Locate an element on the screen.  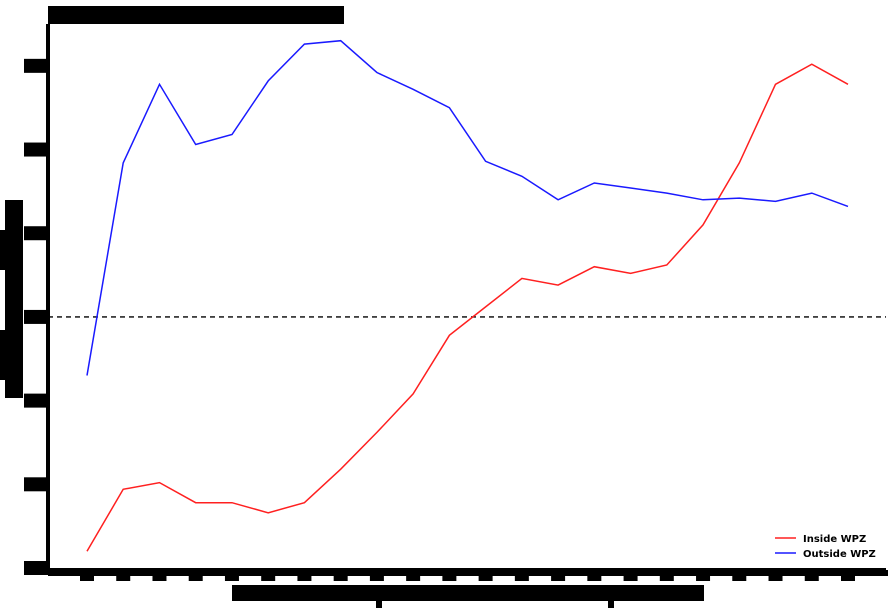
legend-label: Outside WPZ is located at coordinates (839, 554).